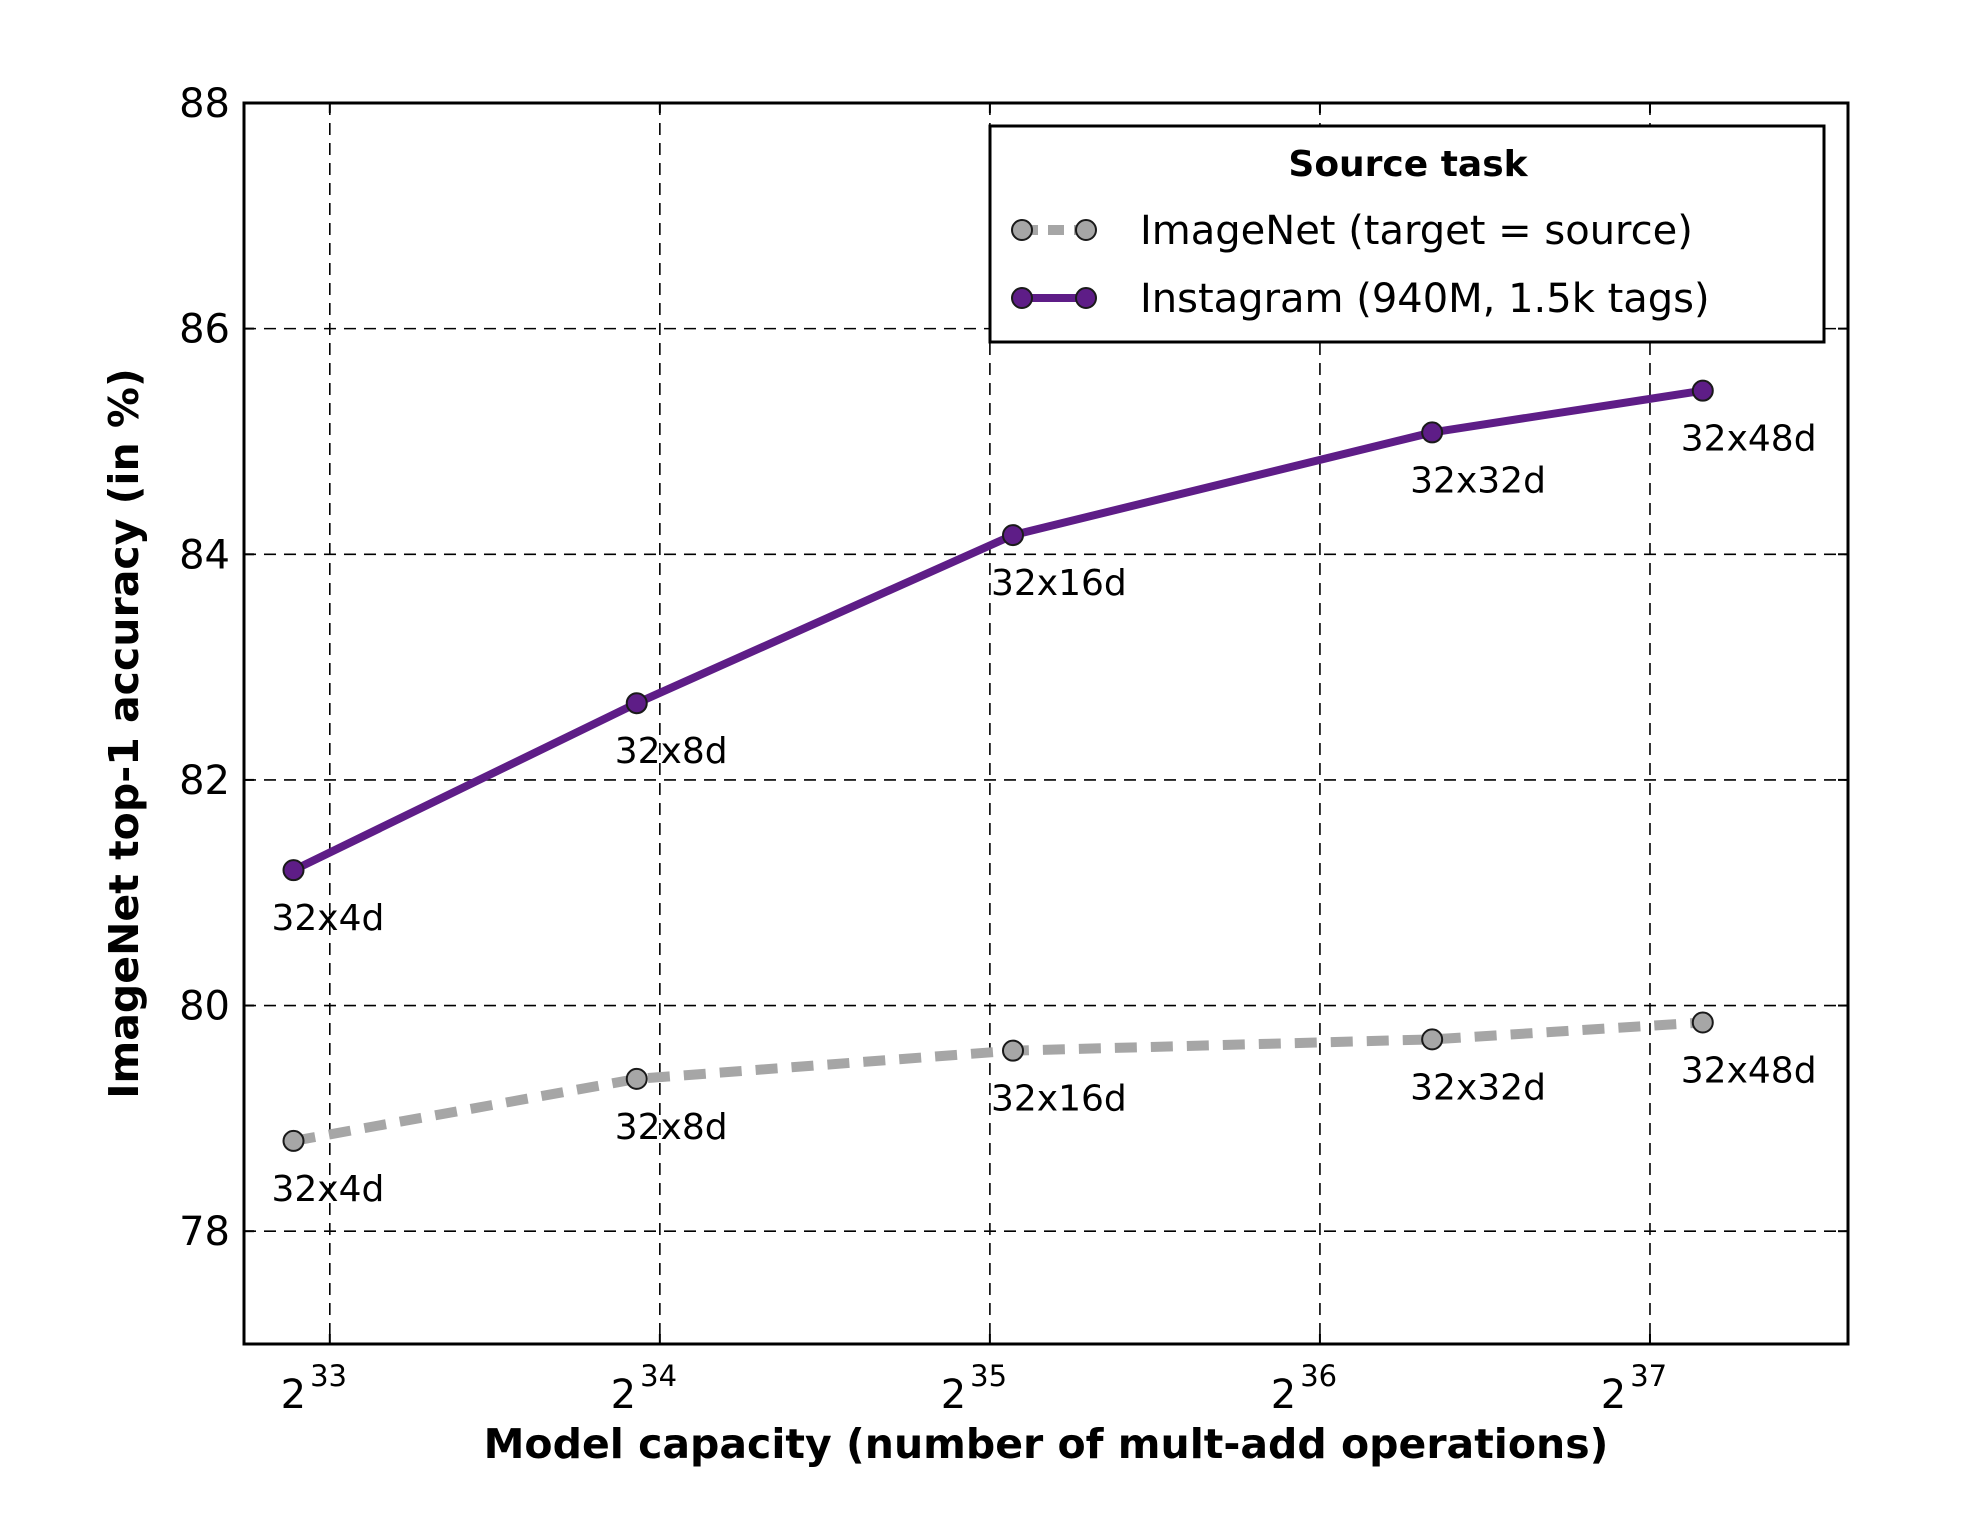 The height and width of the screenshot is (1528, 1962). What do you see at coordinates (1416, 231) in the screenshot?
I see `legend-label: ImageNet (target = source)` at bounding box center [1416, 231].